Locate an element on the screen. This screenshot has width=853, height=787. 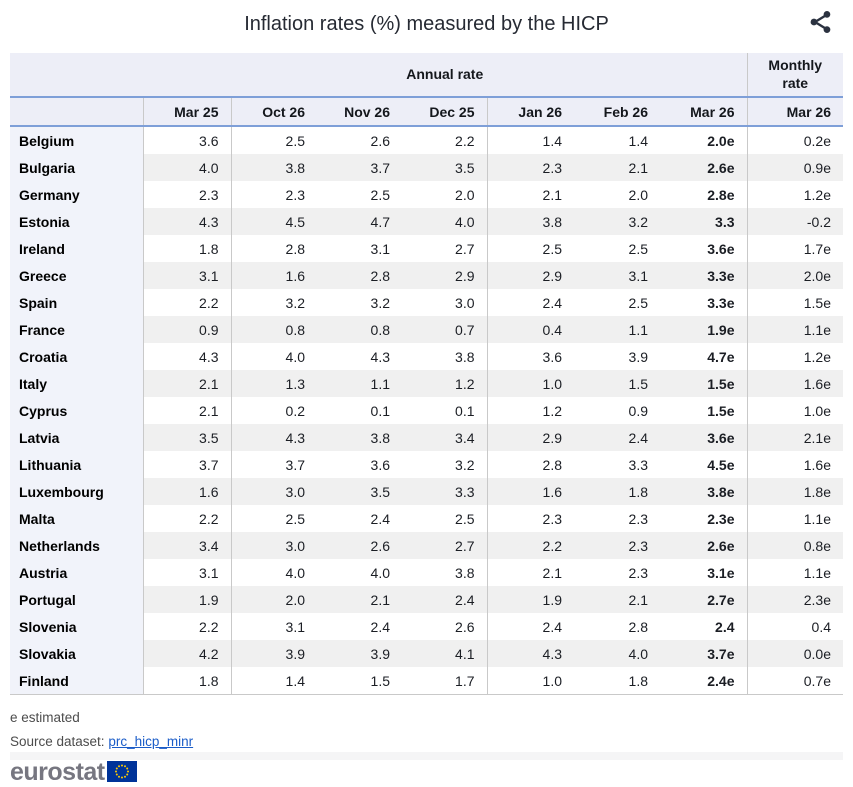
corner-cell is located at coordinates (76, 75).